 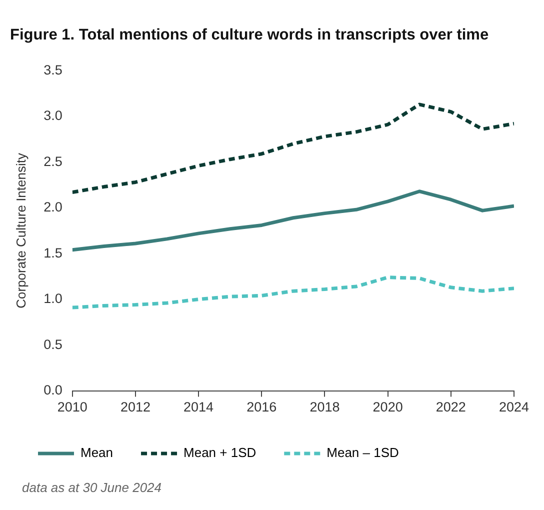 I want to click on y-tick-label: 2.0, so click(x=53, y=207).